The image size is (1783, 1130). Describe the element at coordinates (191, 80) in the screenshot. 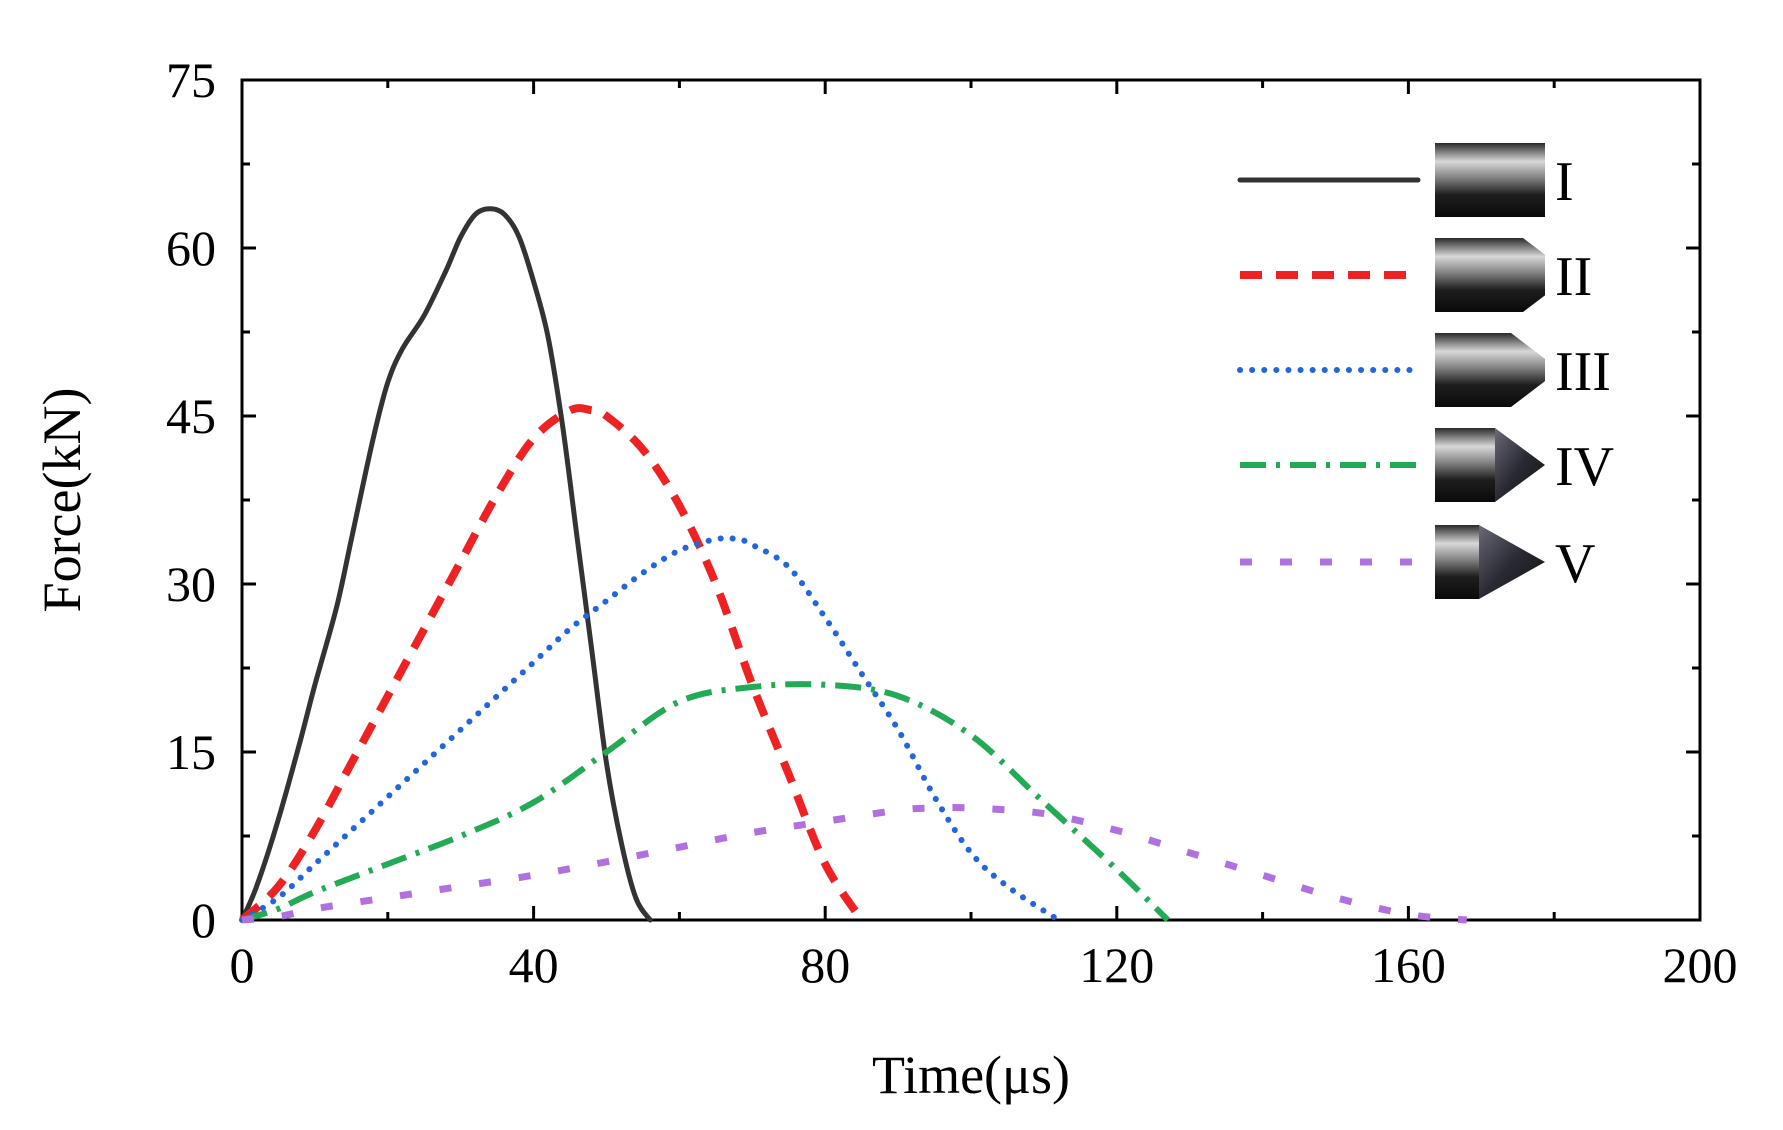

I see `y-tick-label: 75` at that location.